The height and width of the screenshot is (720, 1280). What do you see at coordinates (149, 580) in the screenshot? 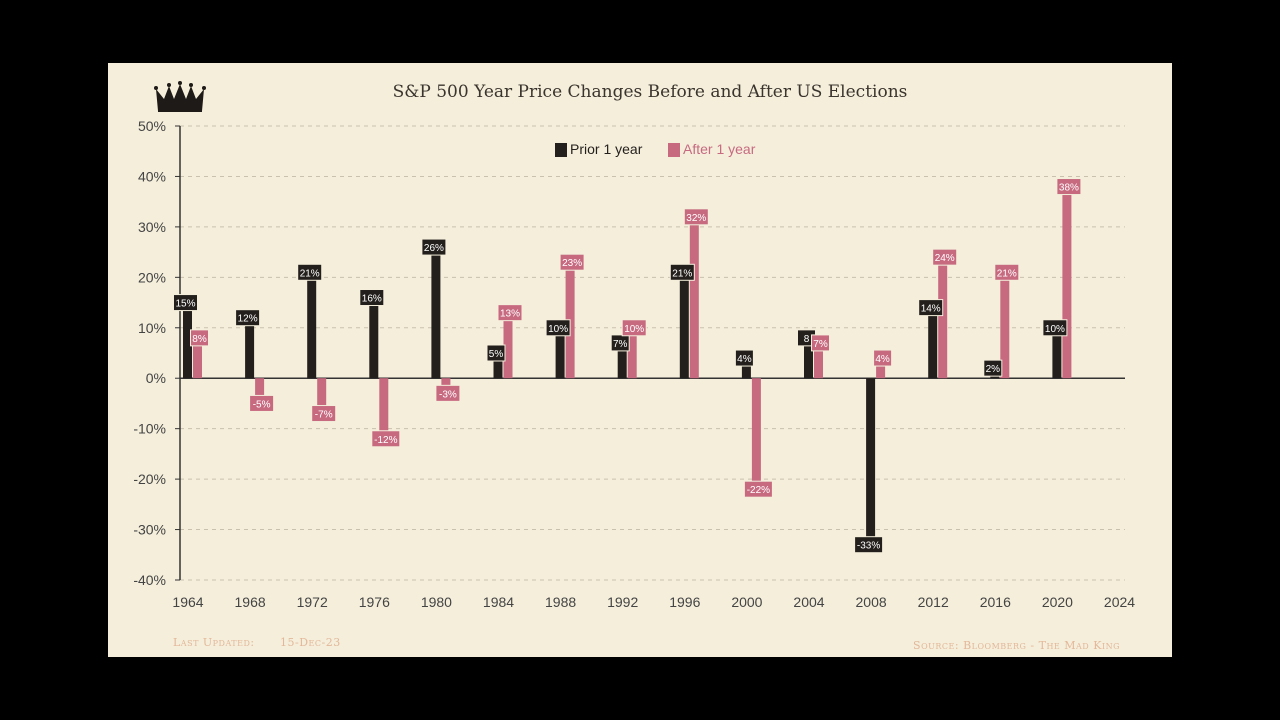
I see `y-tick-label: -40%` at bounding box center [149, 580].